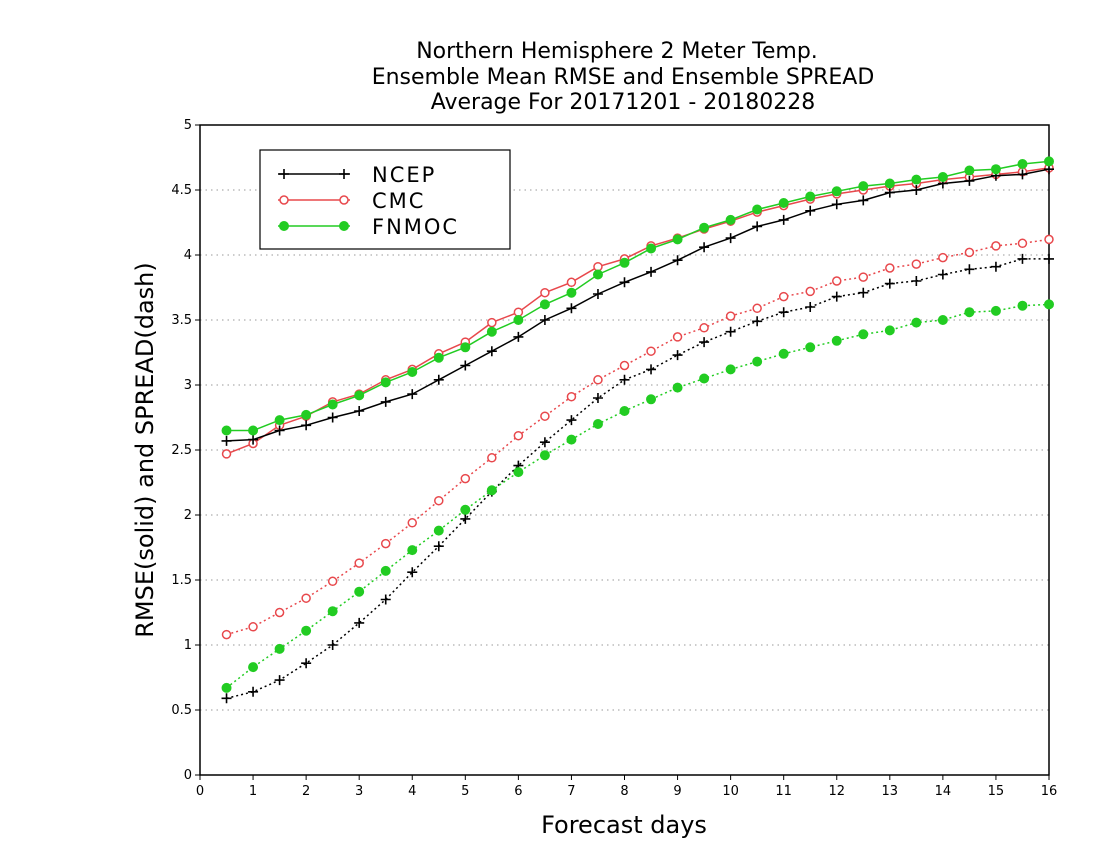  What do you see at coordinates (783, 791) in the screenshot?
I see `x-tick-label: 11` at bounding box center [783, 791].